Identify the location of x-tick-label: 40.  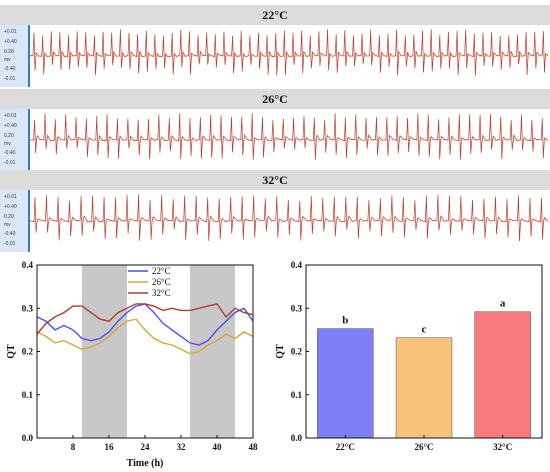
(218, 447).